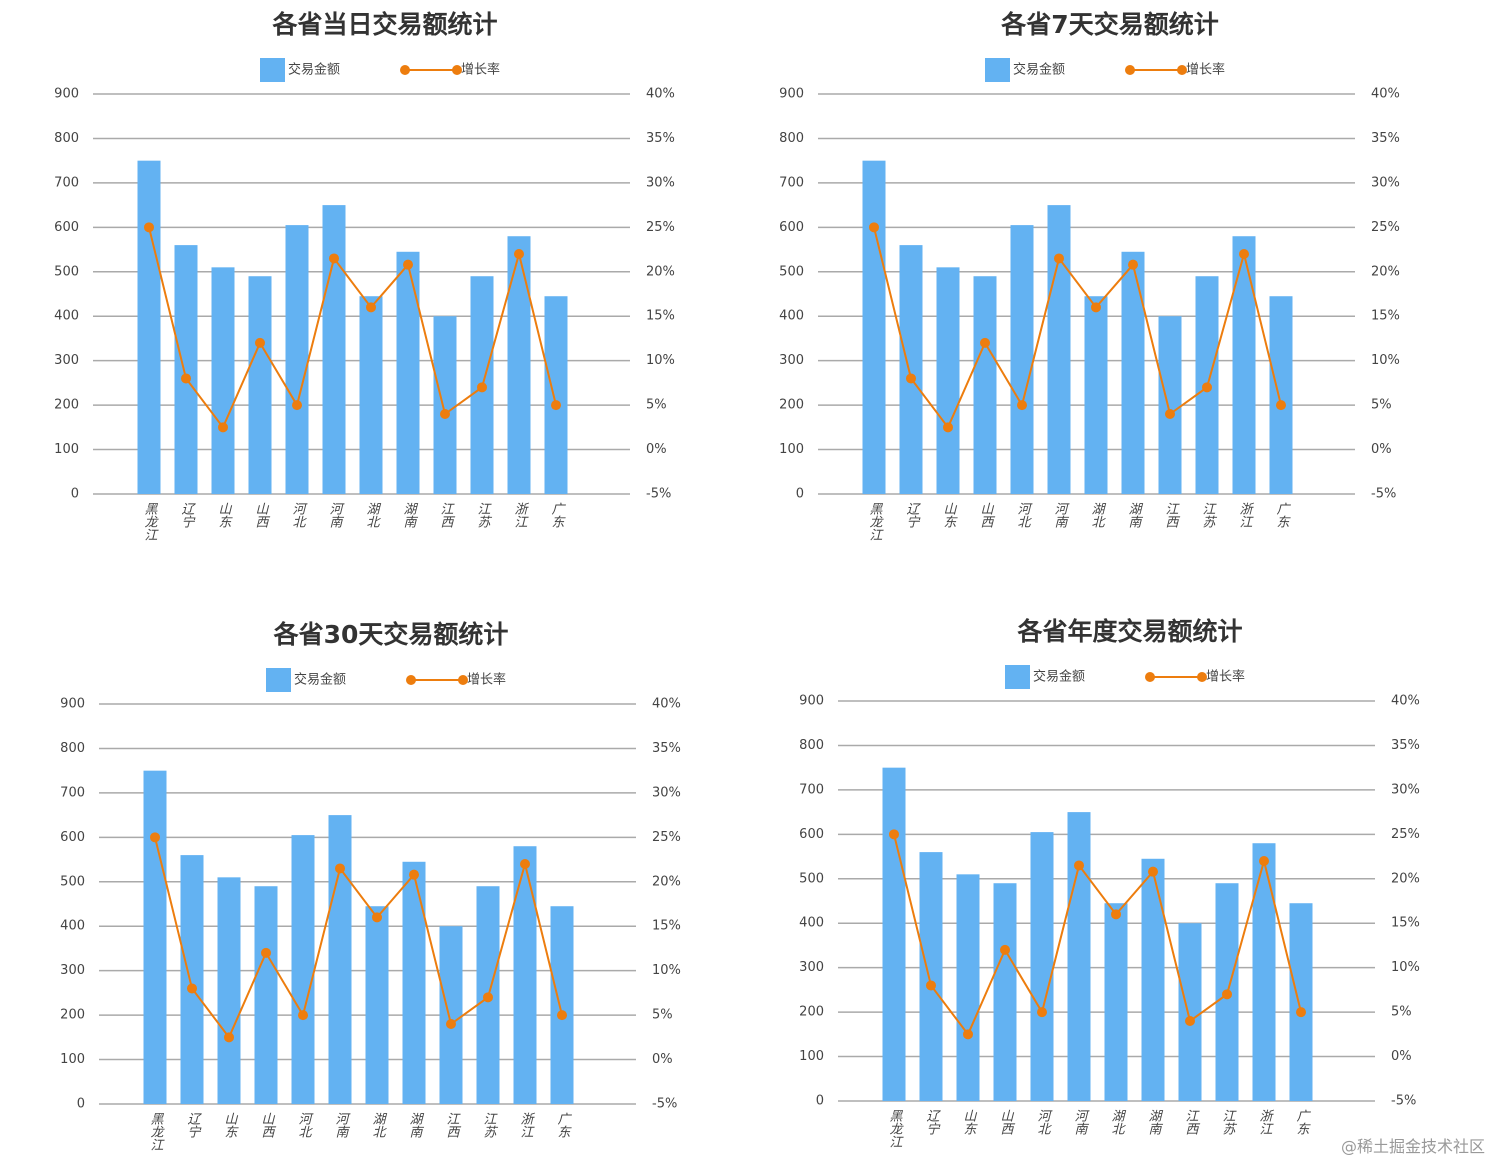 This screenshot has height=1165, width=1503. What do you see at coordinates (875, 521) in the screenshot?
I see `x-tick-label: 黑龙江` at bounding box center [875, 521].